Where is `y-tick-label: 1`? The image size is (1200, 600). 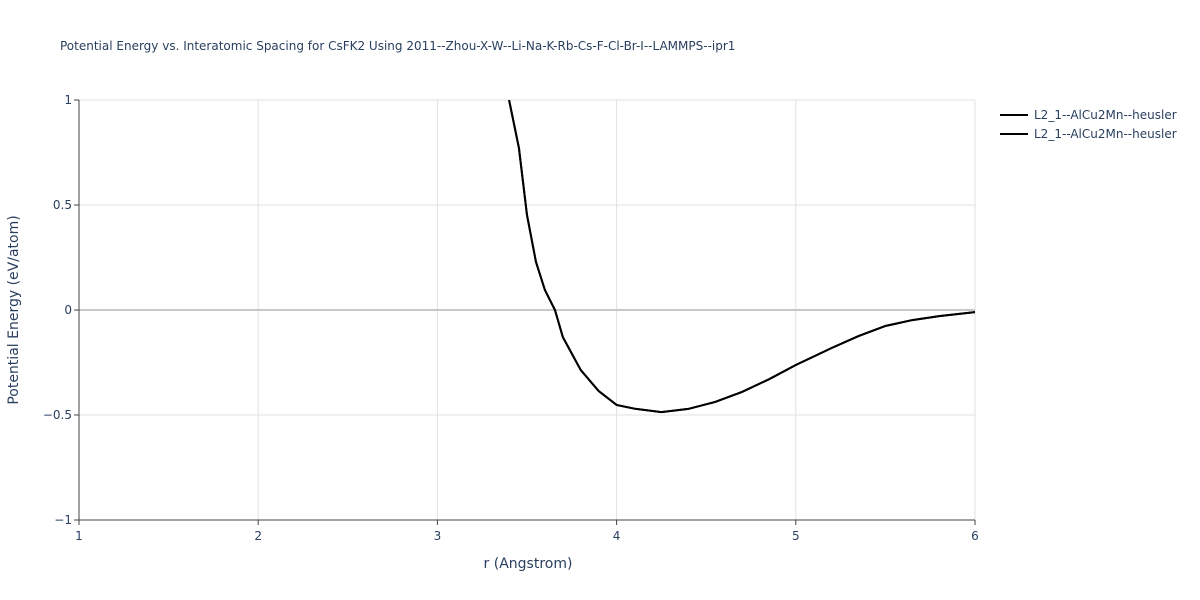 y-tick-label: 1 is located at coordinates (68, 100).